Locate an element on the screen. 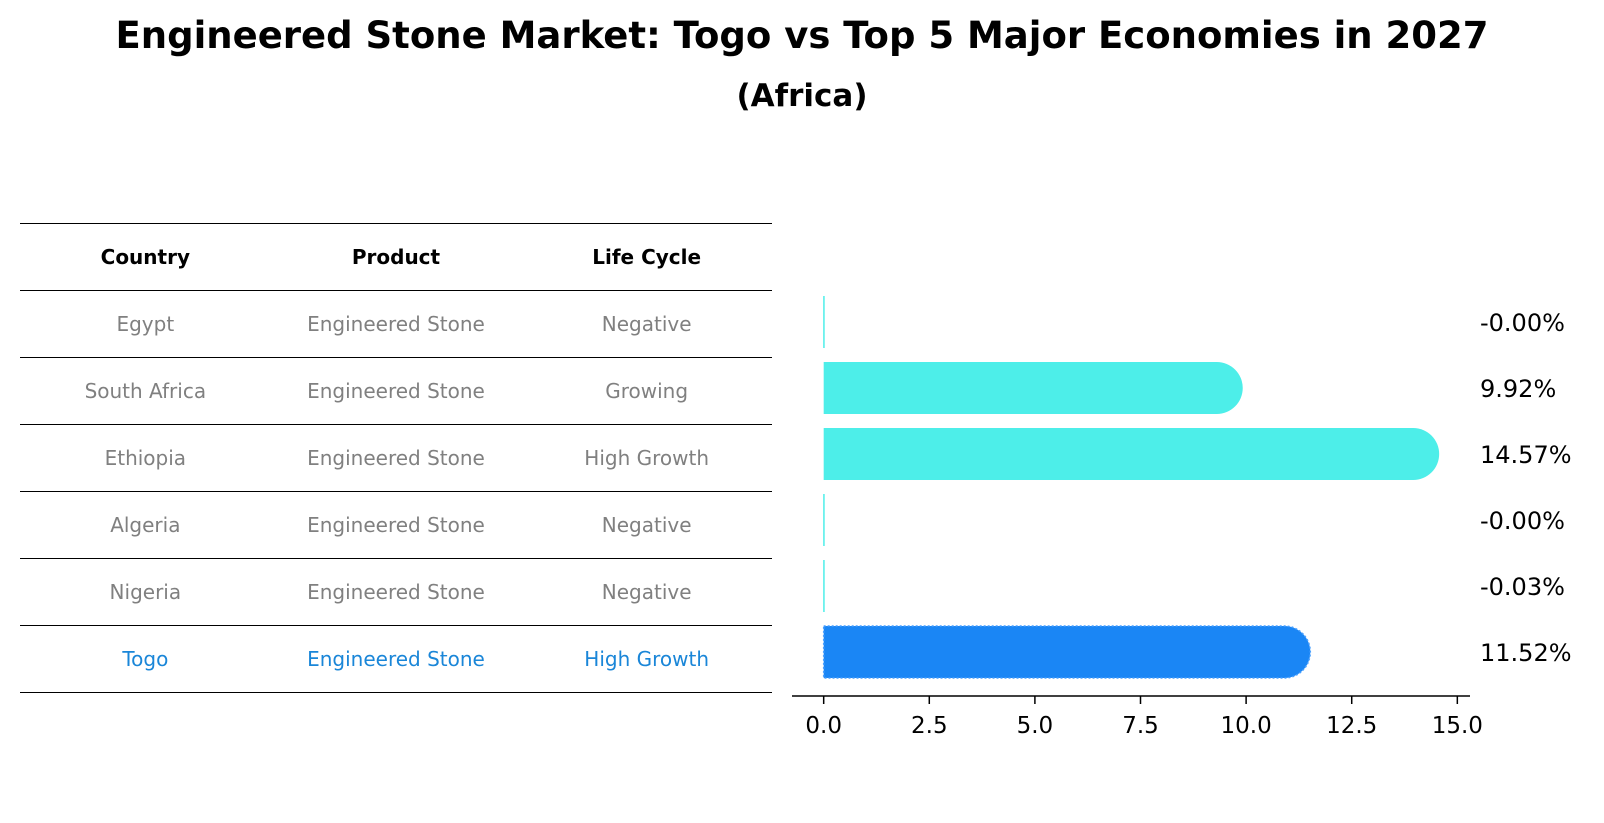 The image size is (1604, 823). cell-country: Egypt is located at coordinates (145, 324).